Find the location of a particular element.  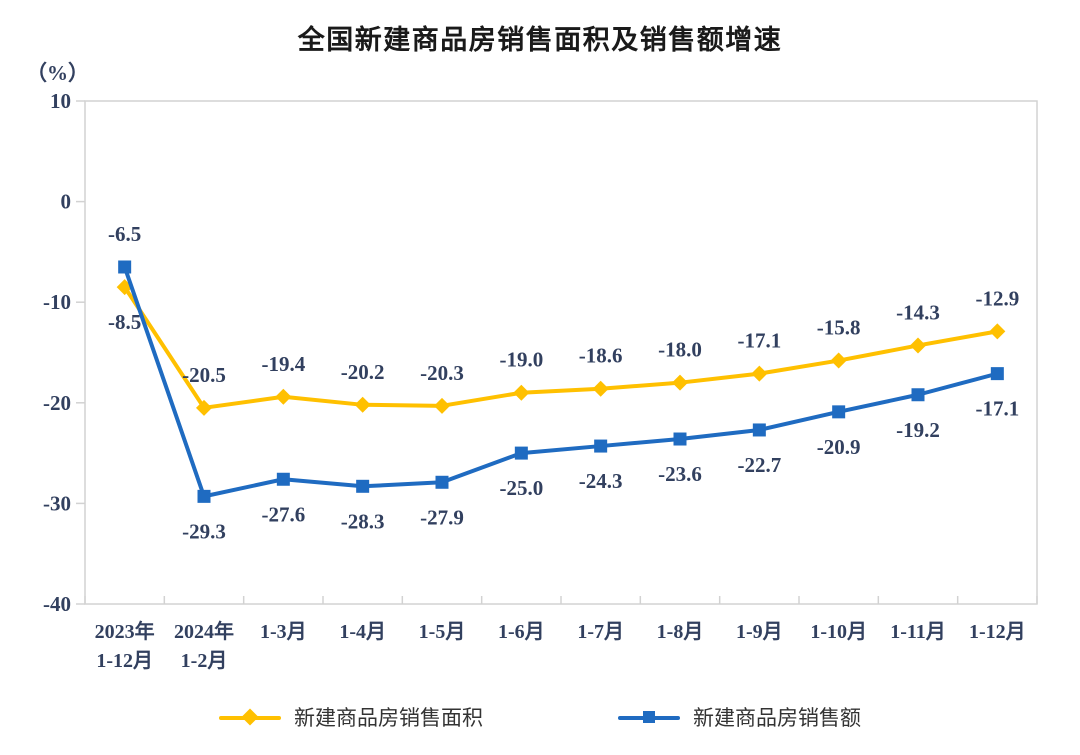

data-label: -6.5 is located at coordinates (124, 234).